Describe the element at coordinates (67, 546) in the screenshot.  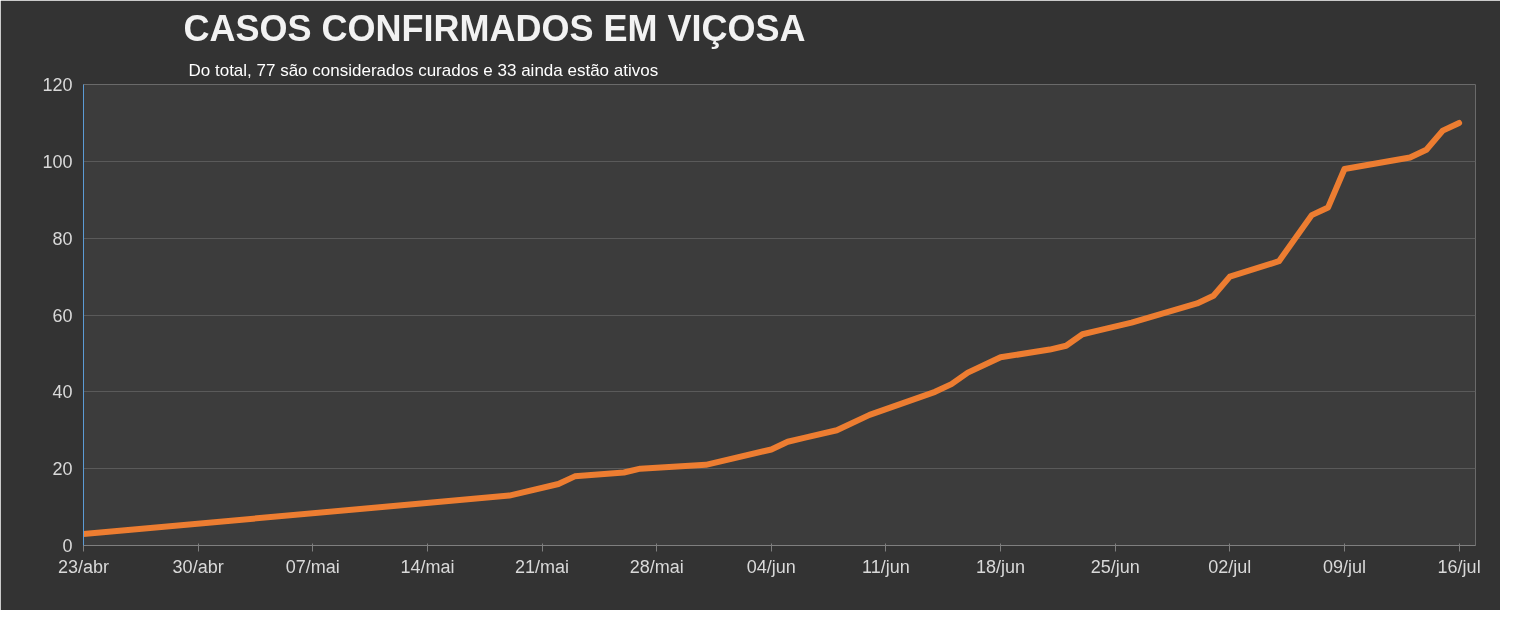
I see `y-tick-label: 0` at that location.